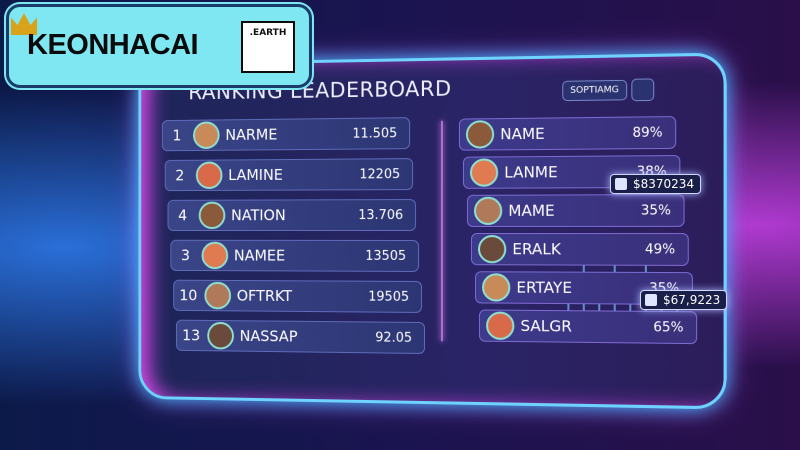 The height and width of the screenshot is (450, 800). I want to click on score: 11.505, so click(375, 133).